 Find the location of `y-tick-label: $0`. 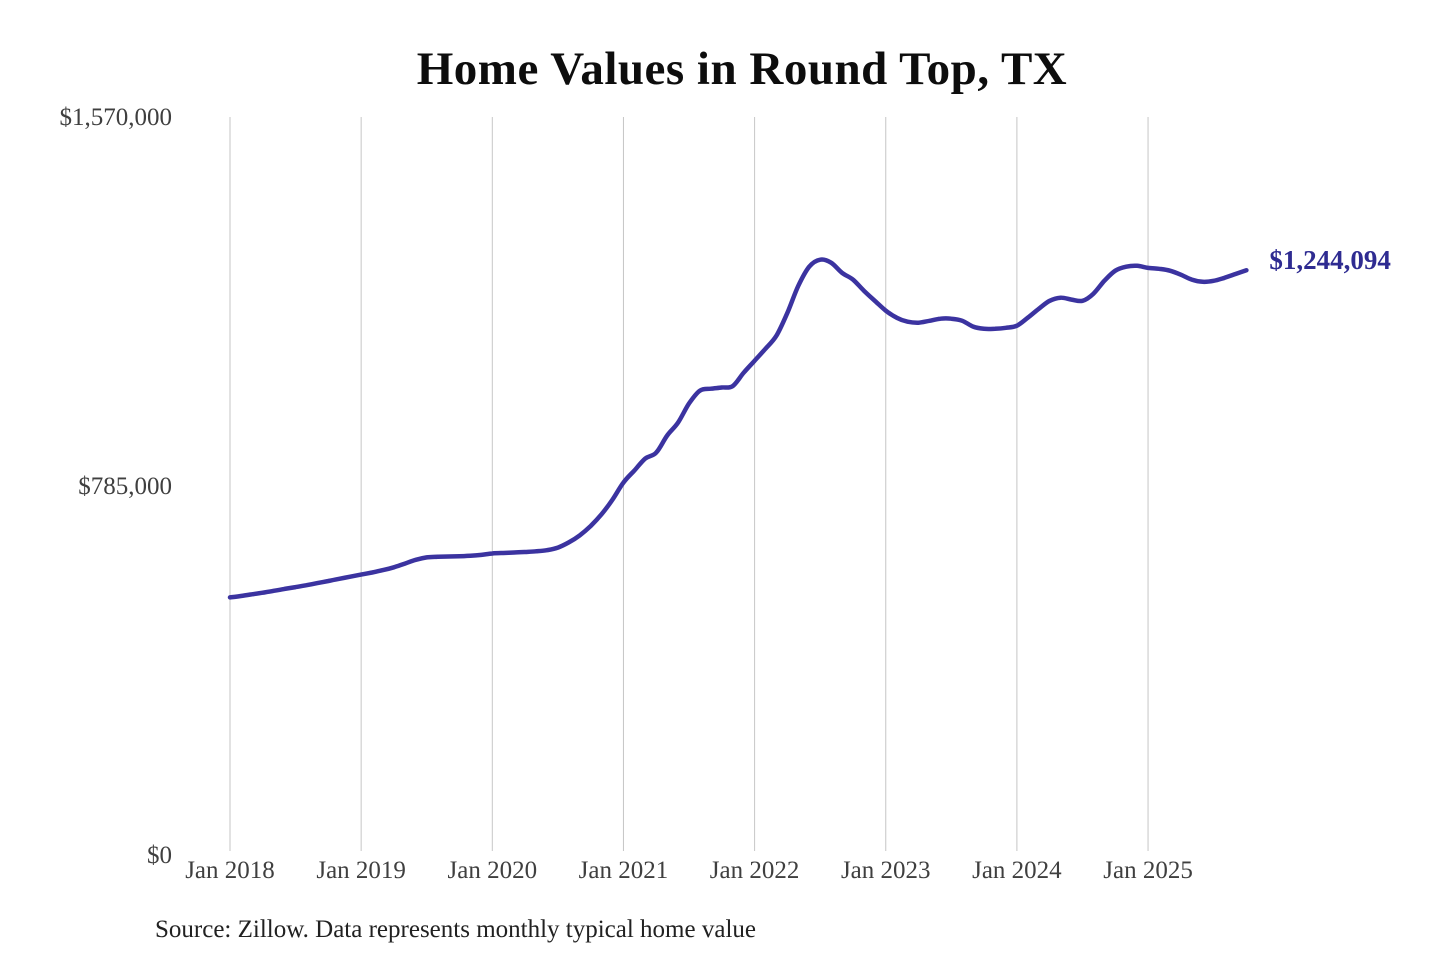

y-tick-label: $0 is located at coordinates (159, 855).